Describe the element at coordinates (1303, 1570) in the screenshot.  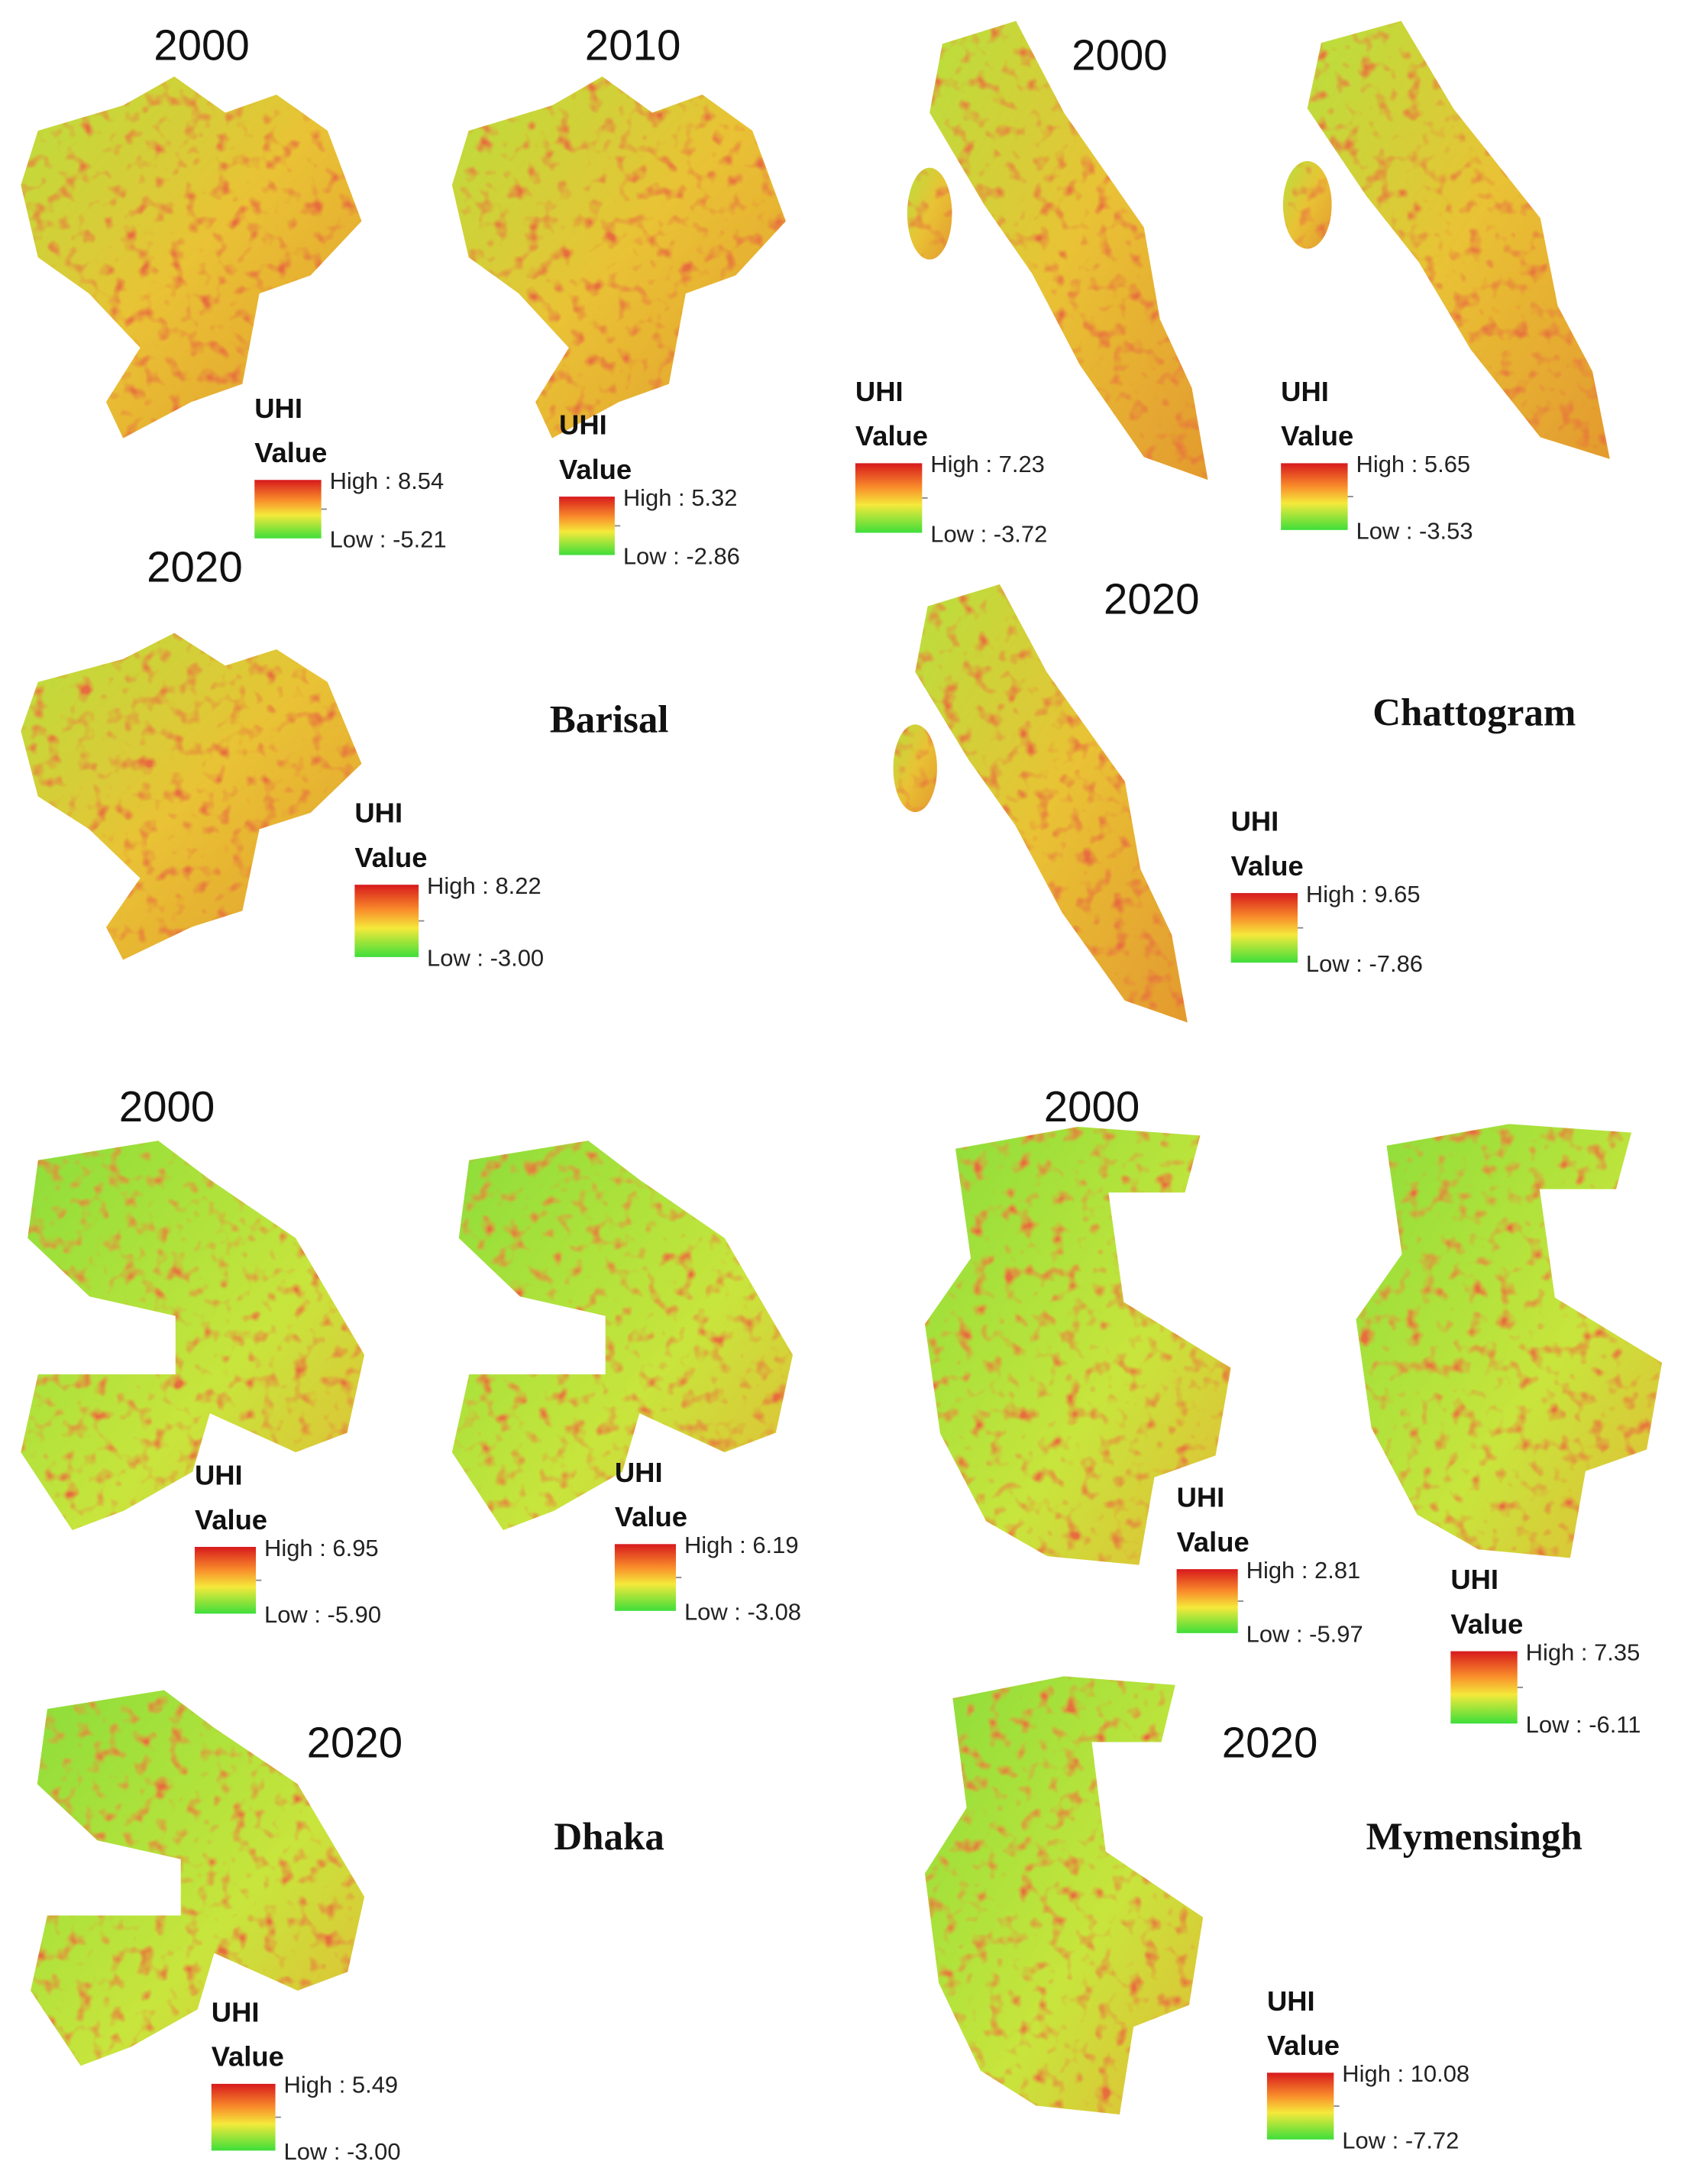
I see `legend-high: High : 2.81` at that location.